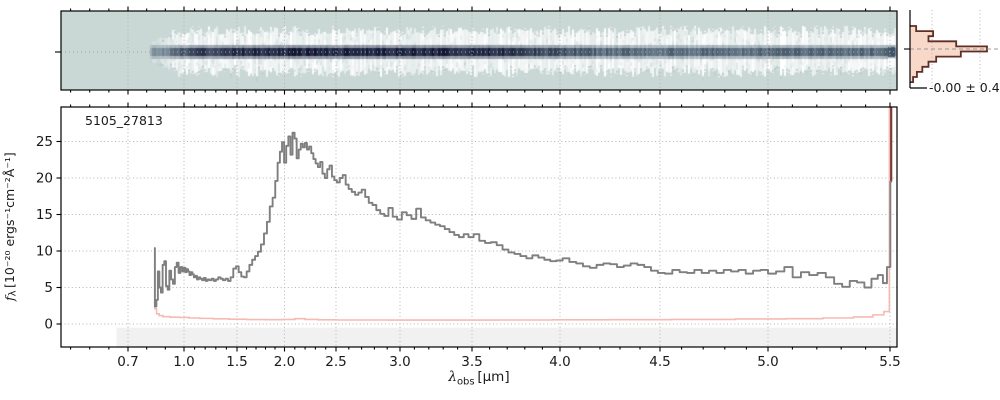 This screenshot has width=1000, height=400. What do you see at coordinates (465, 382) in the screenshot?
I see `x-axis-label-subscript: obs` at bounding box center [465, 382].